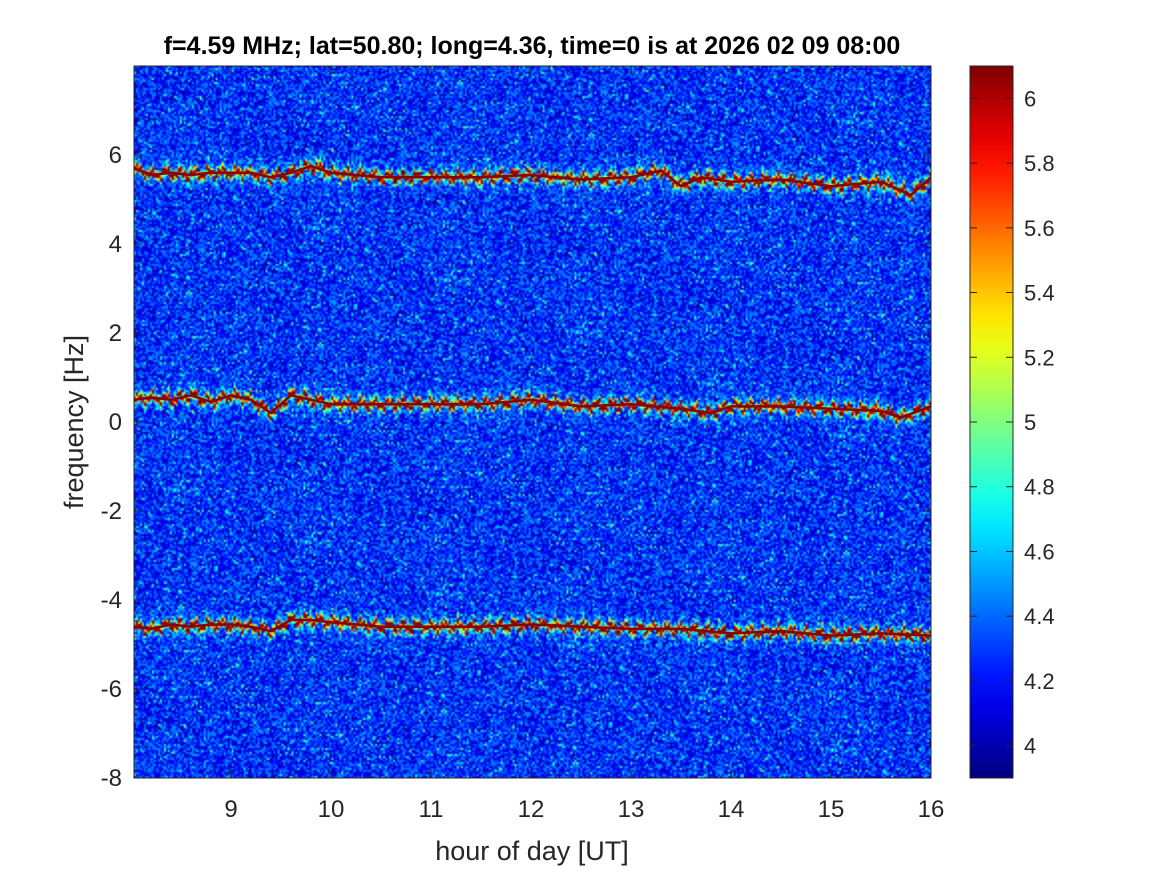 This screenshot has width=1167, height=875. Describe the element at coordinates (115, 244) in the screenshot. I see `y-tick-label: 4` at that location.